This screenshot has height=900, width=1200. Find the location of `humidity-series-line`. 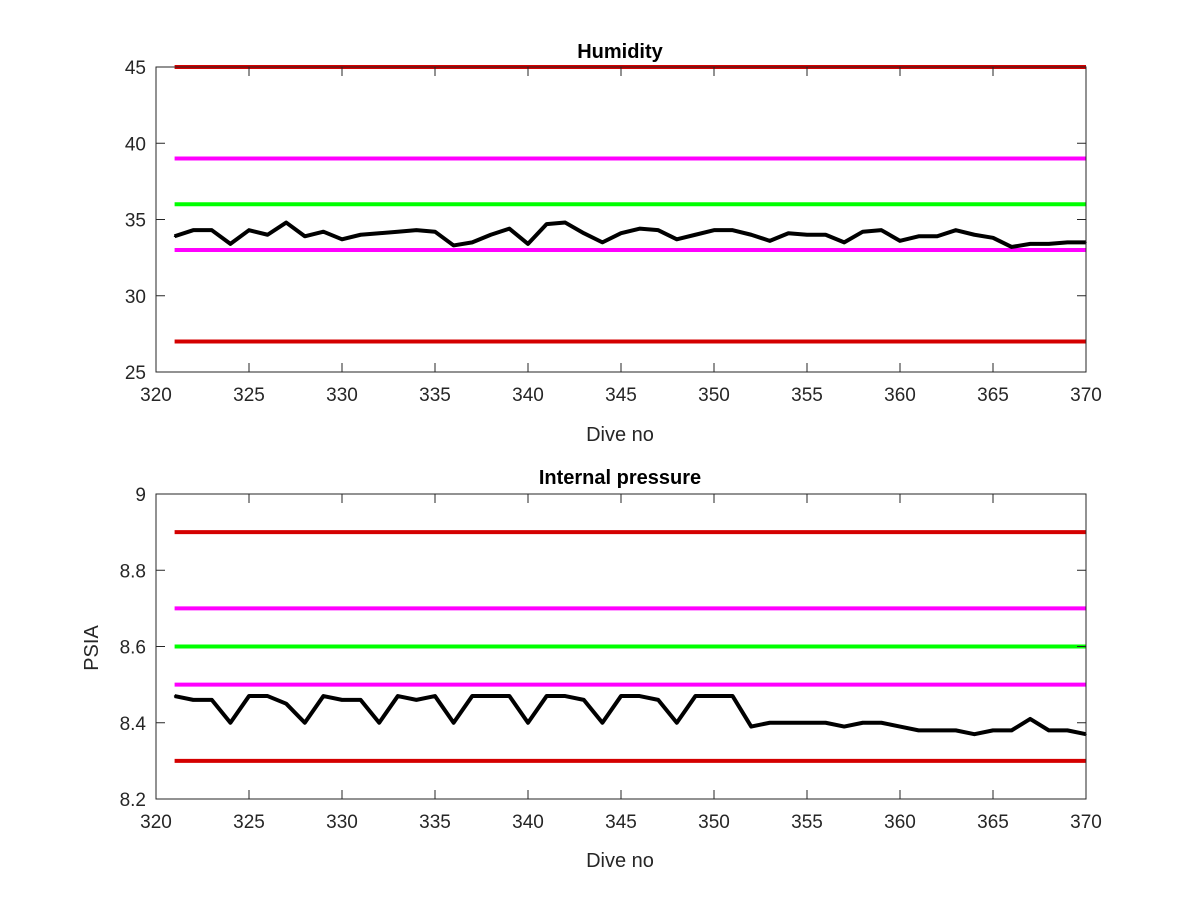

humidity-series-line is located at coordinates (629, 234).